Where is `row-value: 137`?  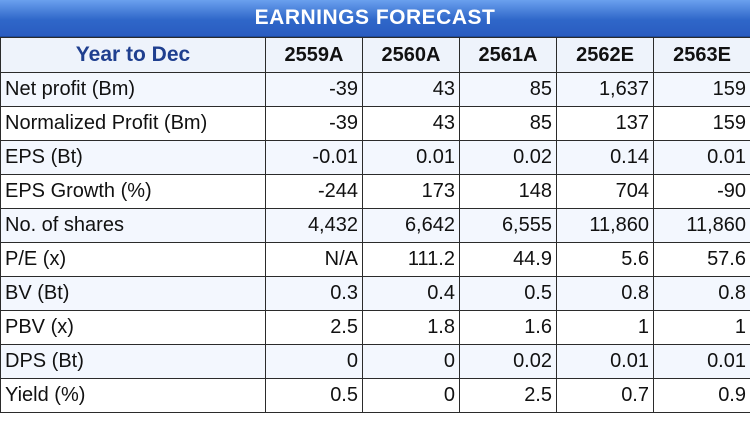
row-value: 137 is located at coordinates (605, 123).